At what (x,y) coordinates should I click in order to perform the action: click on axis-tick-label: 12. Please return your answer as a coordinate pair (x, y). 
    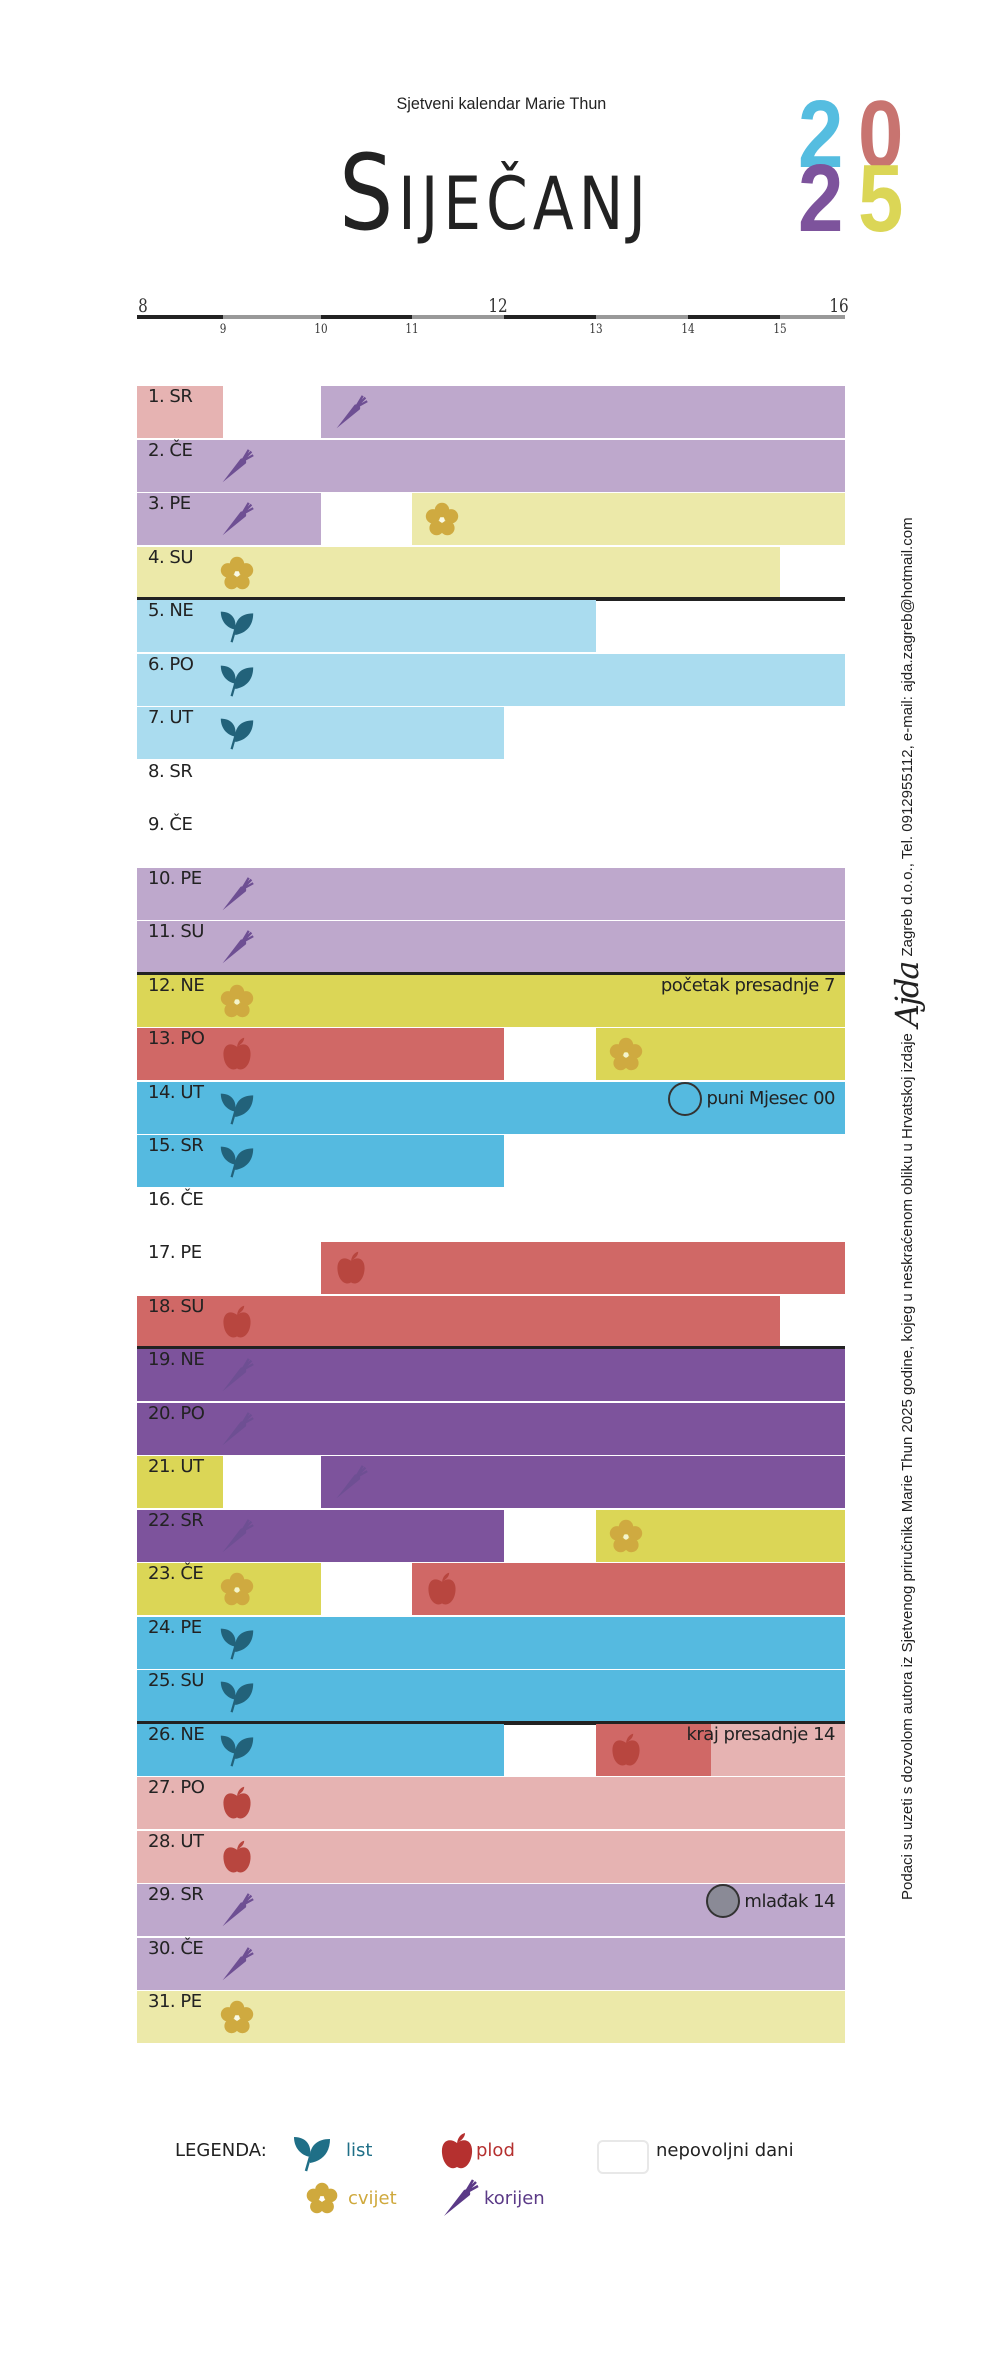
    Looking at the image, I should click on (498, 306).